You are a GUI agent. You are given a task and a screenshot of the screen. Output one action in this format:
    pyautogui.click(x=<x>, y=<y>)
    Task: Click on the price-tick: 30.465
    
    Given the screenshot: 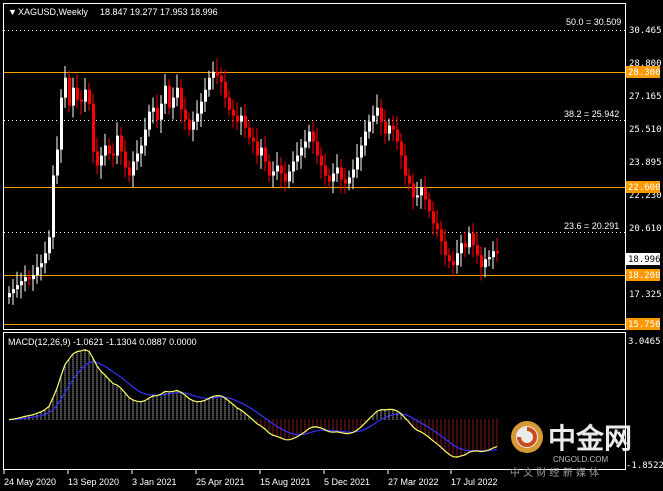 What is the action you would take?
    pyautogui.click(x=645, y=31)
    